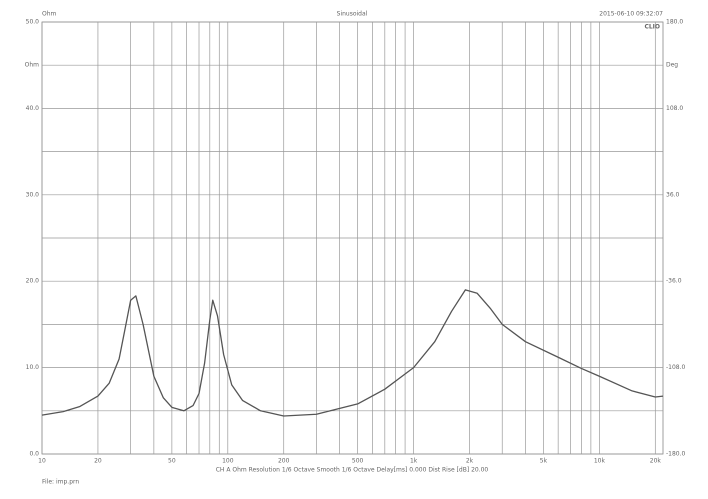  What do you see at coordinates (652, 27) in the screenshot?
I see `brand: CLIO` at bounding box center [652, 27].